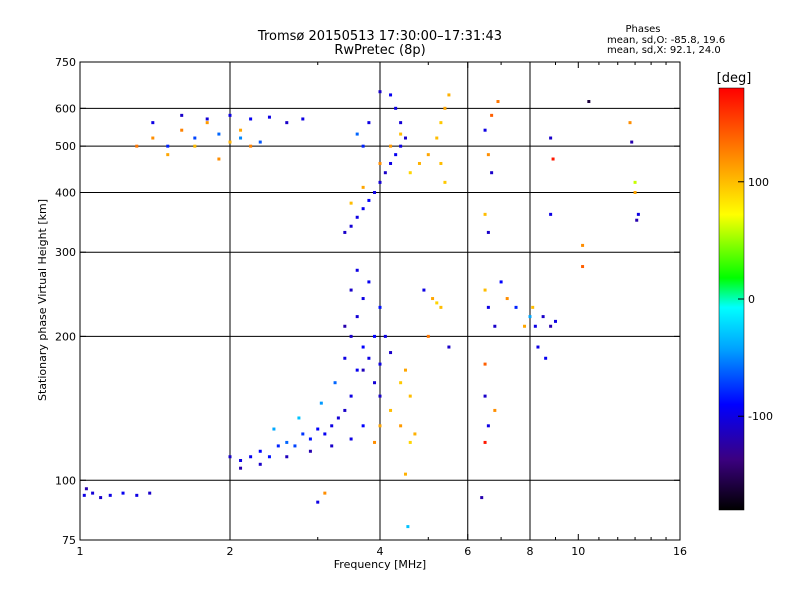 Image resolution: width=800 pixels, height=600 pixels. Describe the element at coordinates (69, 540) in the screenshot. I see `y-tick-label: 75` at that location.